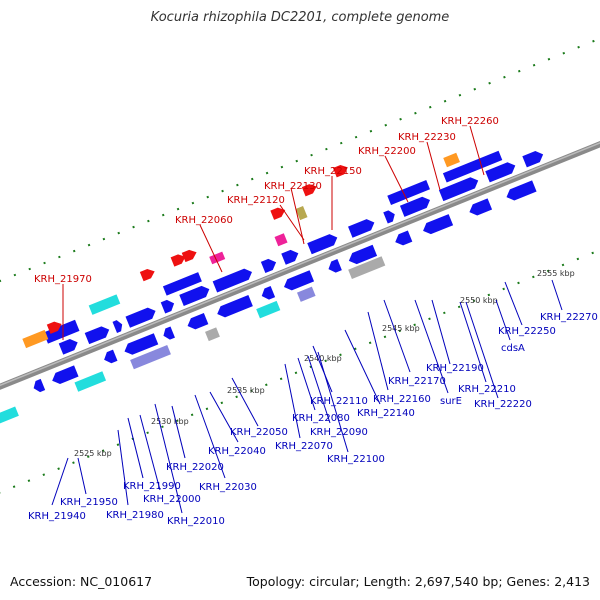 The width and height of the screenshot is (600, 600). Describe the element at coordinates (479, 300) in the screenshot. I see `scale-label: 2550 kbp` at that location.